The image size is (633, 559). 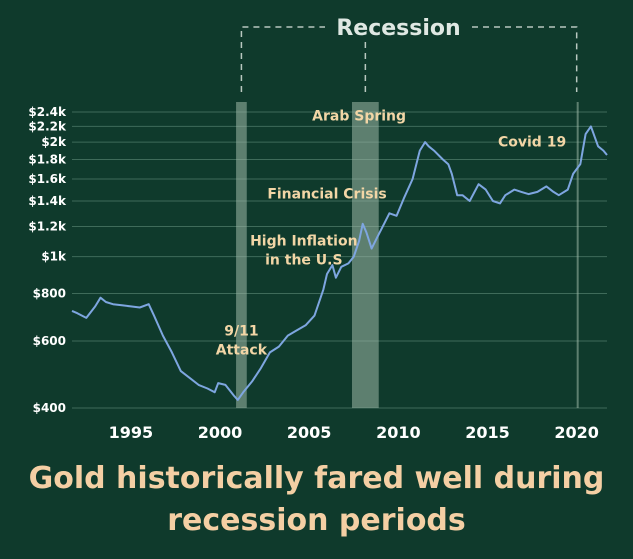 I want to click on annotation-line: Arab Spring, so click(x=359, y=116).